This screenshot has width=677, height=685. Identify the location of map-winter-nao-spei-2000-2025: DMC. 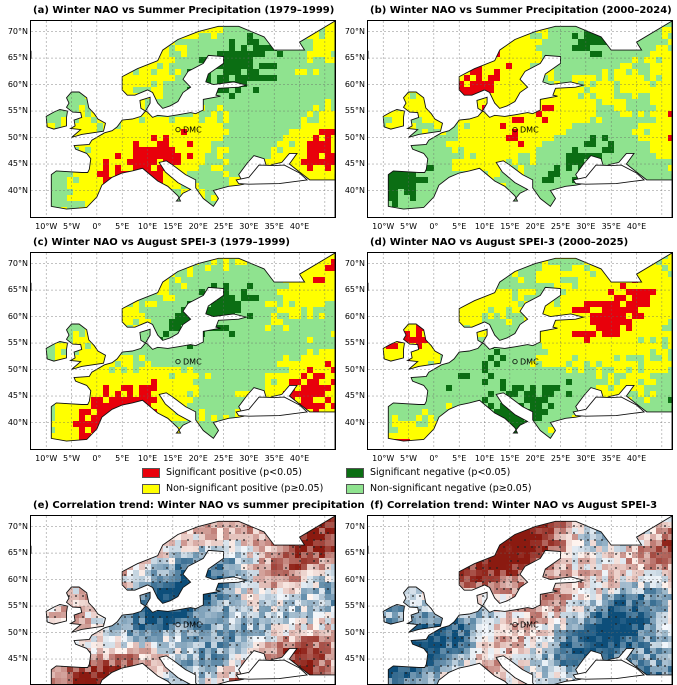
(520, 351).